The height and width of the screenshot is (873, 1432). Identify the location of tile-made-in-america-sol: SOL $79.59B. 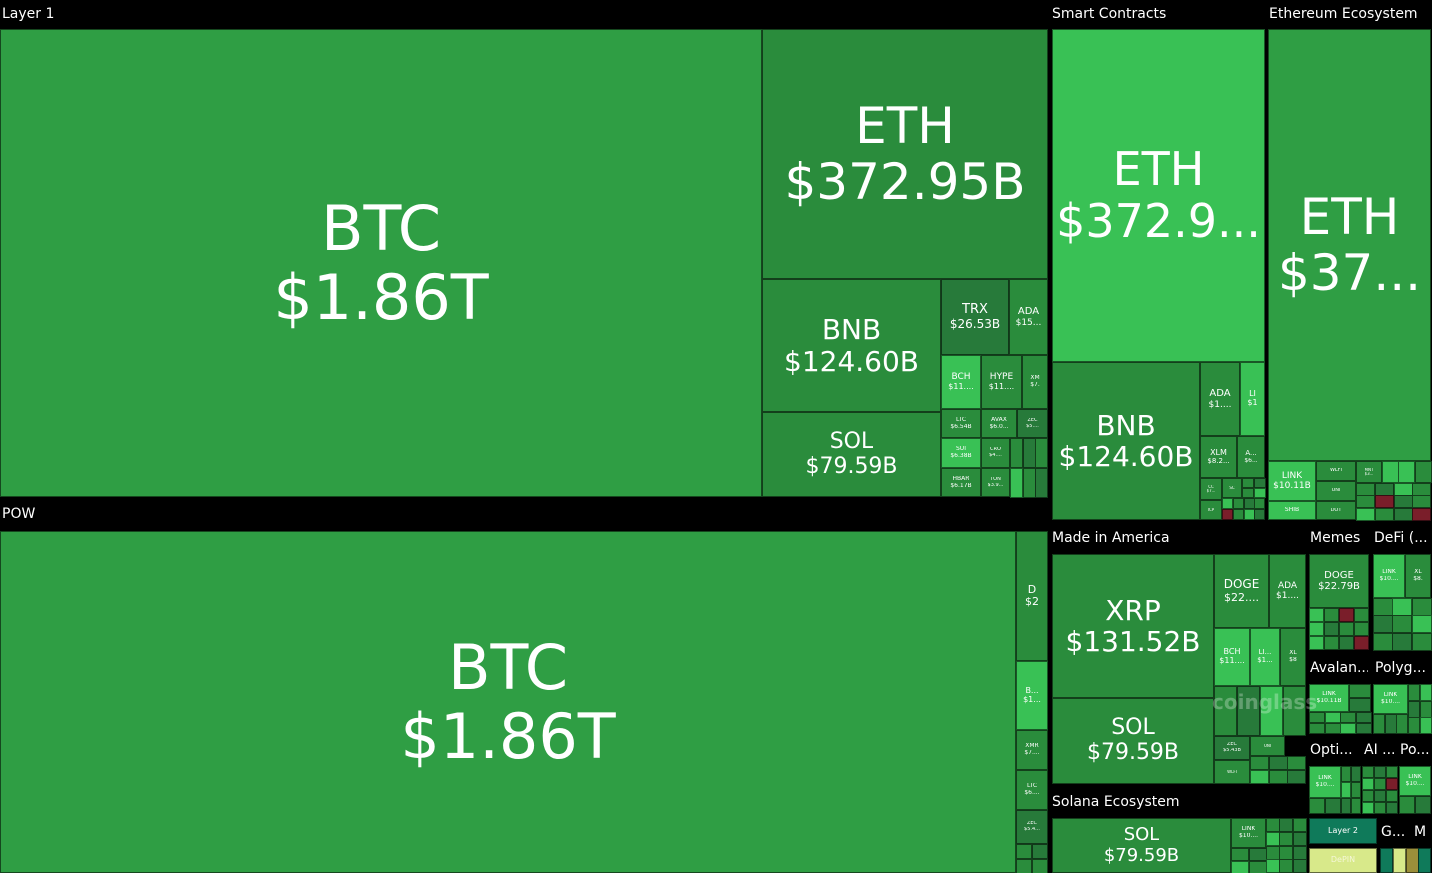
(1133, 741).